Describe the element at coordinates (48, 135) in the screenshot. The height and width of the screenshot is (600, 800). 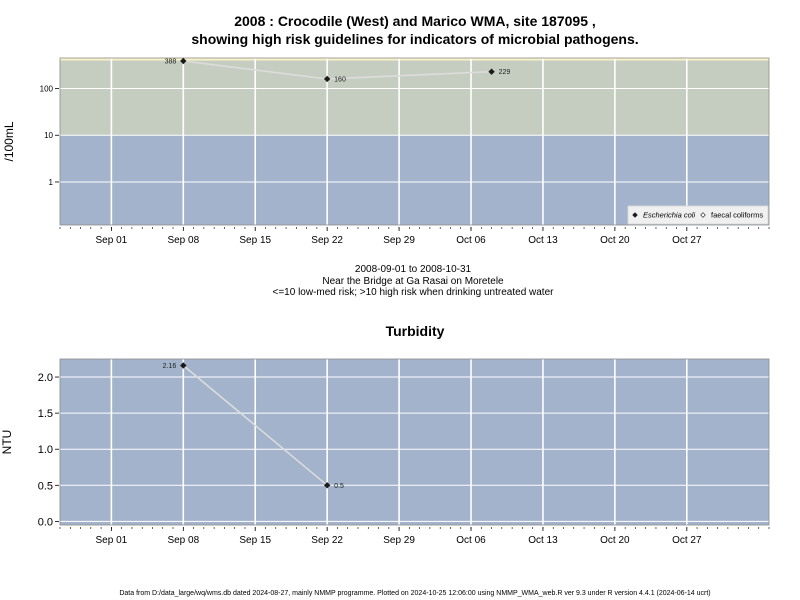
I see `y-tick-label: 10` at that location.